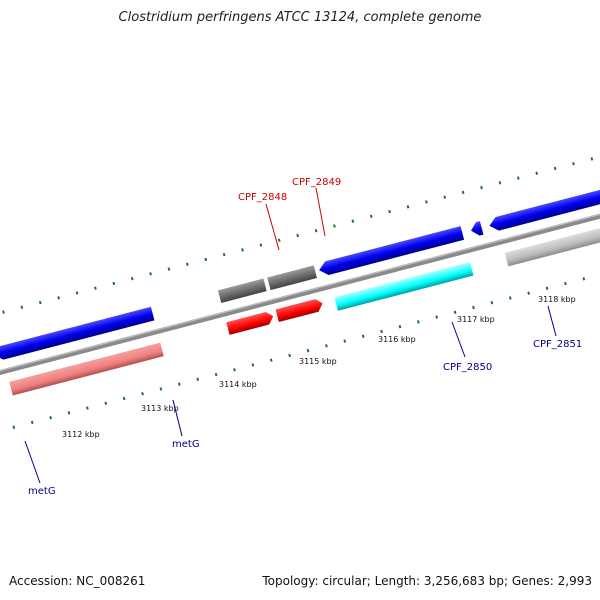 The width and height of the screenshot is (600, 600). What do you see at coordinates (467, 367) in the screenshot?
I see `gene-label-cpf-2850: CPF_2850` at bounding box center [467, 367].